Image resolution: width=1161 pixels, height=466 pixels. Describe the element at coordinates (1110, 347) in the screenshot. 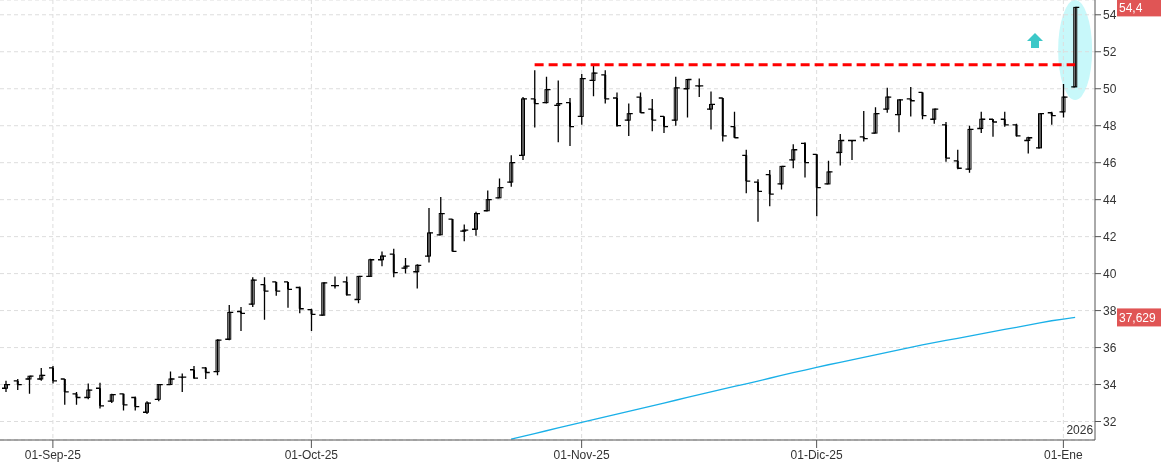

I see `y-tick-label: 36` at that location.